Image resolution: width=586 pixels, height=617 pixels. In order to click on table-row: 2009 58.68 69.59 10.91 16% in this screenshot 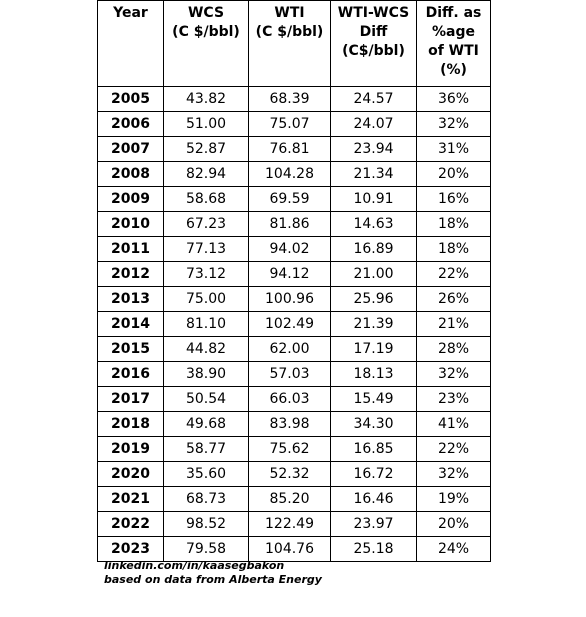, I will do `click(294, 199)`.